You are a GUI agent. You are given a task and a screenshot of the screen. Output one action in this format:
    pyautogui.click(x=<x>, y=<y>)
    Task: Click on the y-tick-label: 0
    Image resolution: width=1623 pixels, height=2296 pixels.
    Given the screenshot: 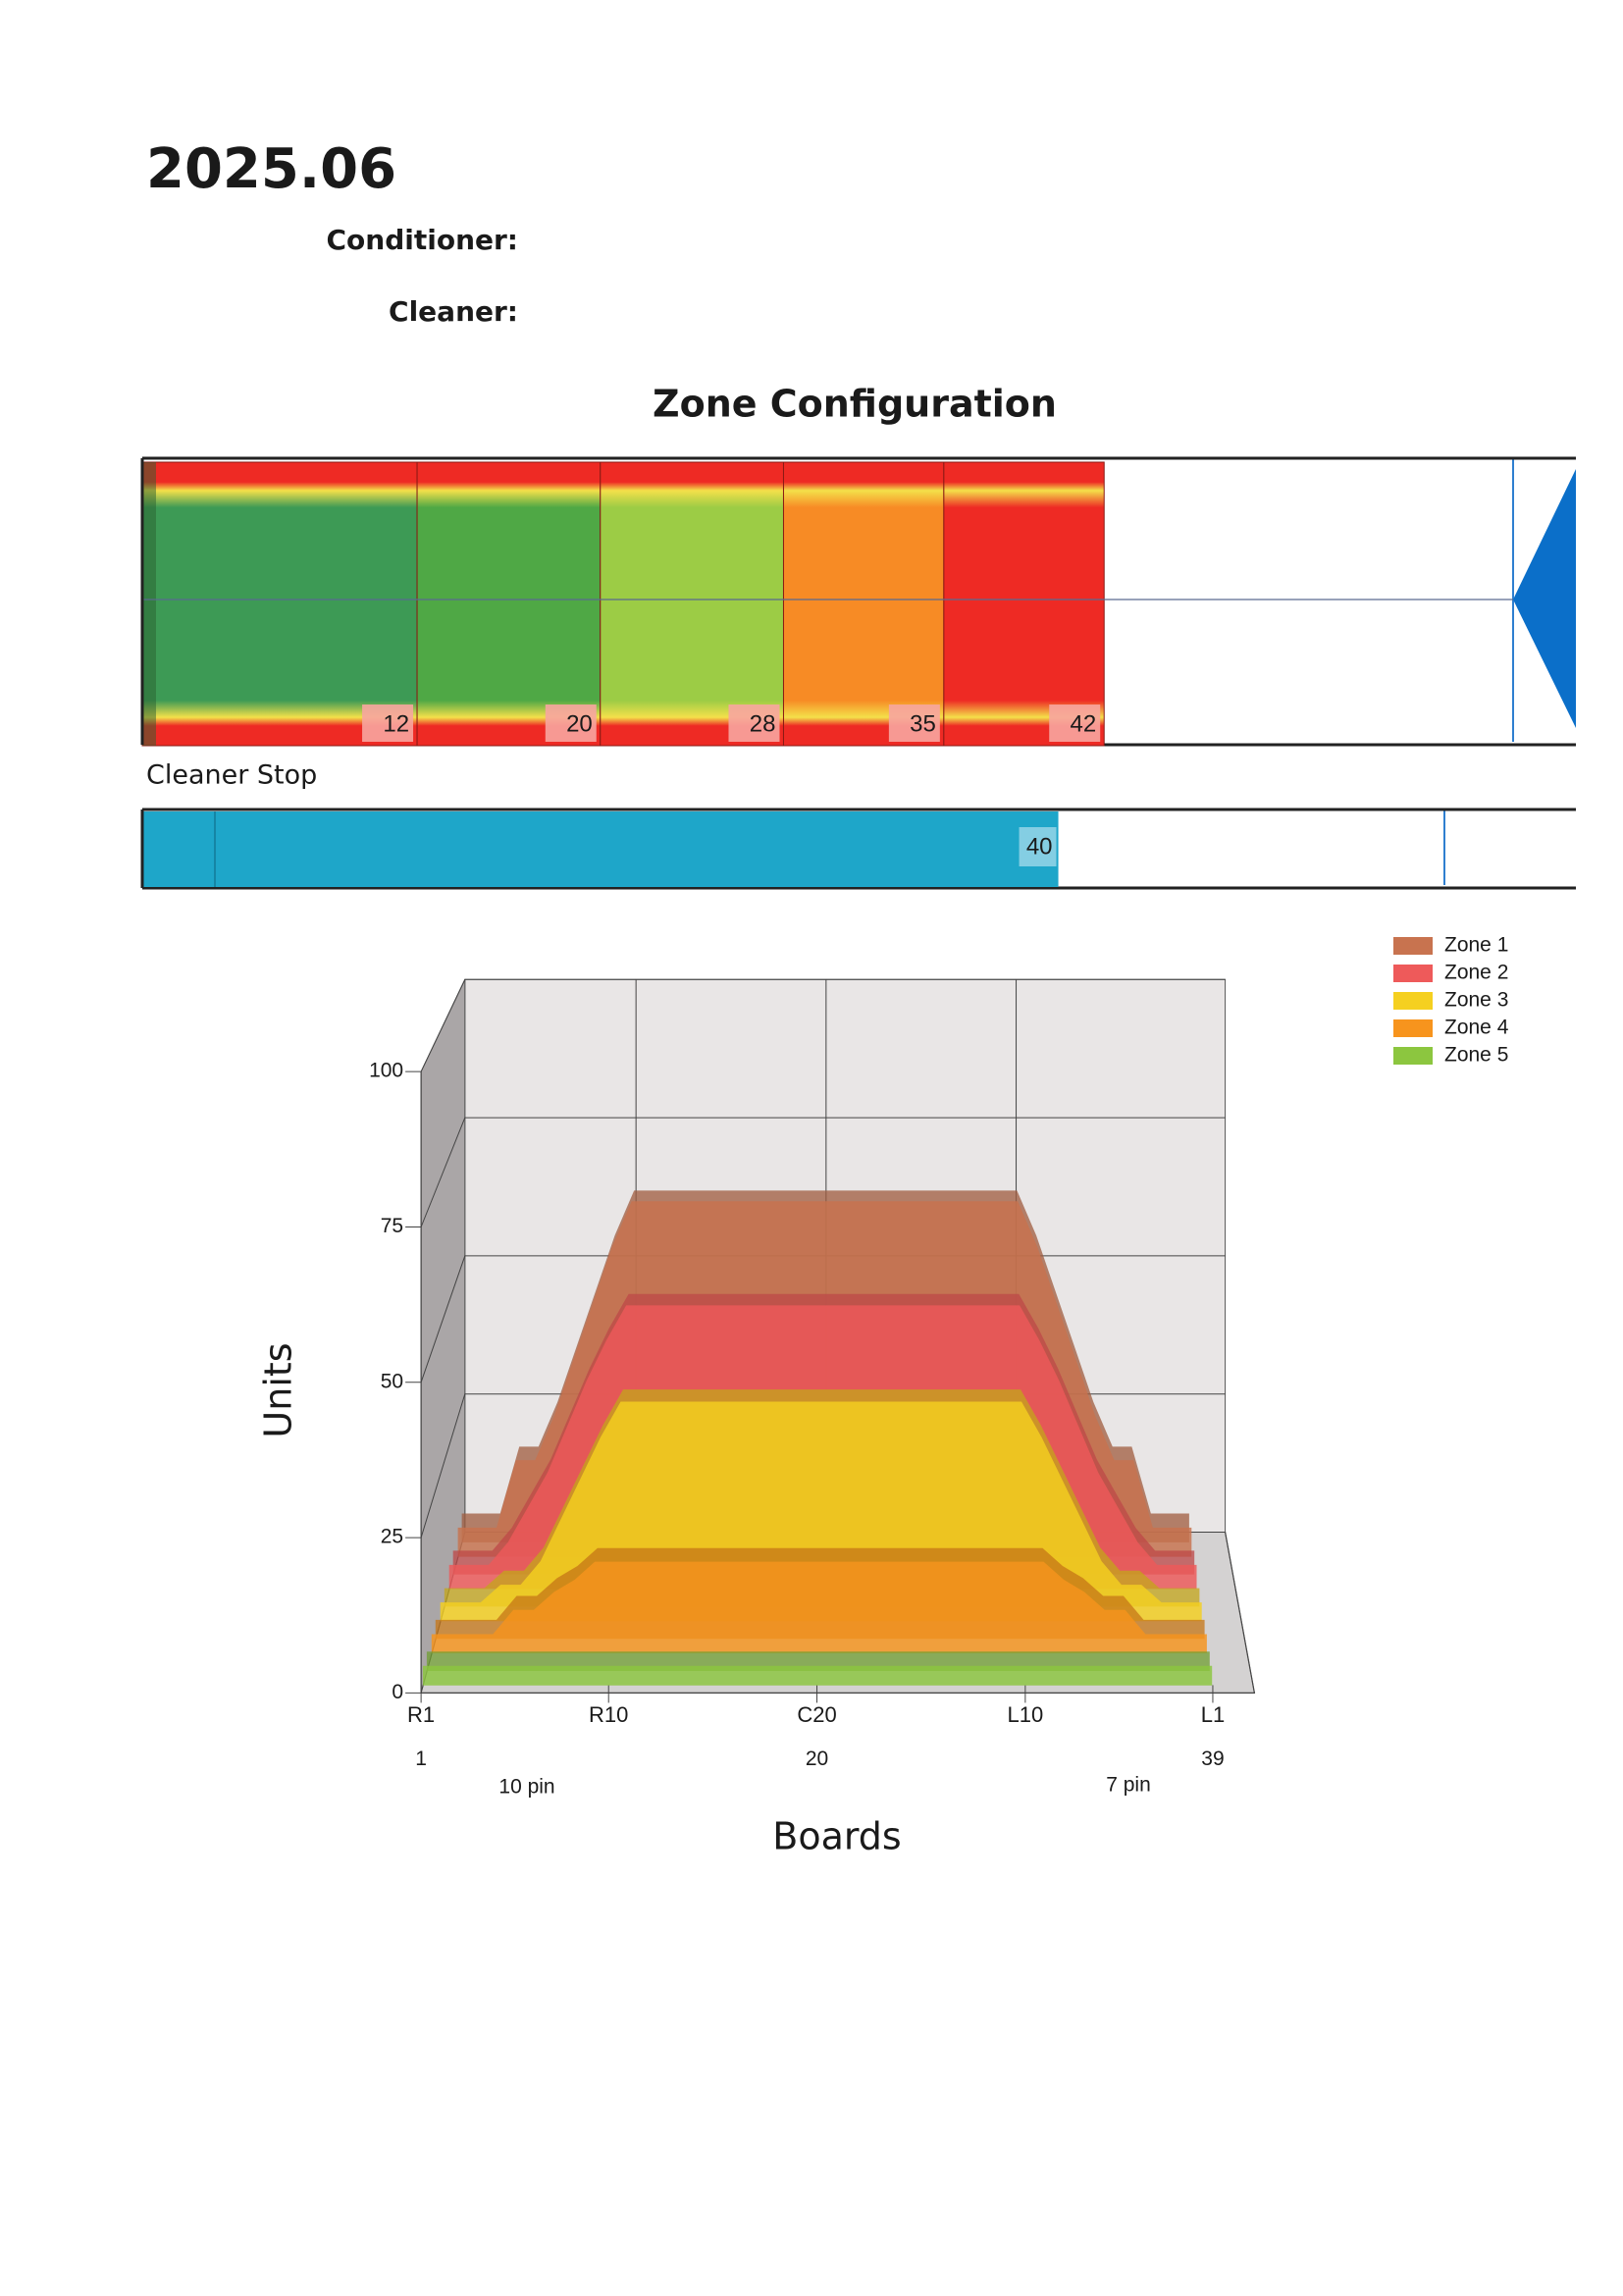 What is the action you would take?
    pyautogui.click(x=397, y=1692)
    